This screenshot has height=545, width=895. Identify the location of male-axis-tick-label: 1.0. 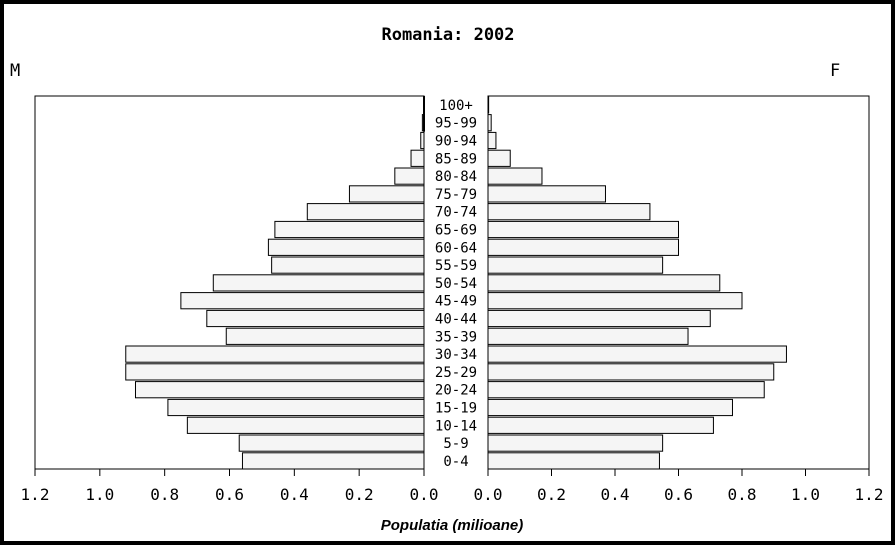
(99, 494).